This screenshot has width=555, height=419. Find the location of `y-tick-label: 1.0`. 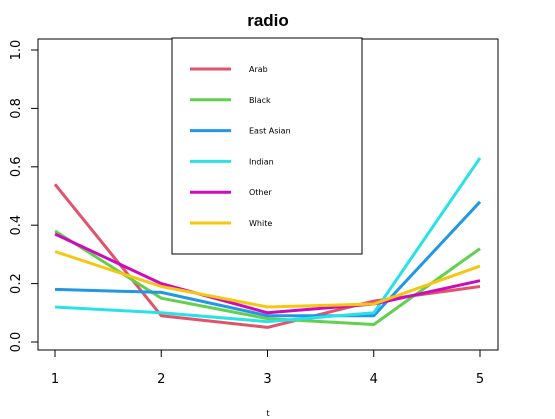

y-tick-label: 1.0 is located at coordinates (16, 50).